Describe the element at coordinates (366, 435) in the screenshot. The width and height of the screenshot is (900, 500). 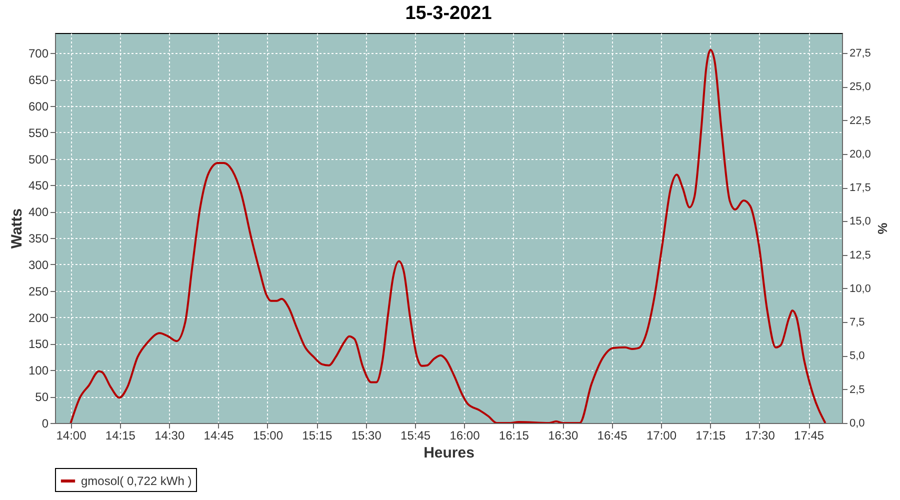
I see `x-tick-label: 15:30` at that location.